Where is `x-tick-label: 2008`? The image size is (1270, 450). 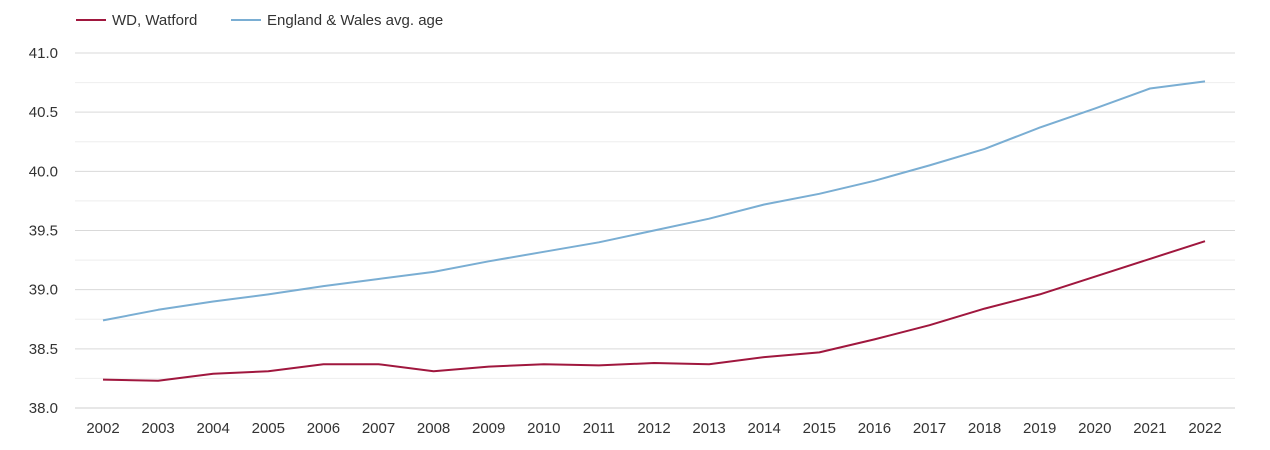 x-tick-label: 2008 is located at coordinates (433, 428).